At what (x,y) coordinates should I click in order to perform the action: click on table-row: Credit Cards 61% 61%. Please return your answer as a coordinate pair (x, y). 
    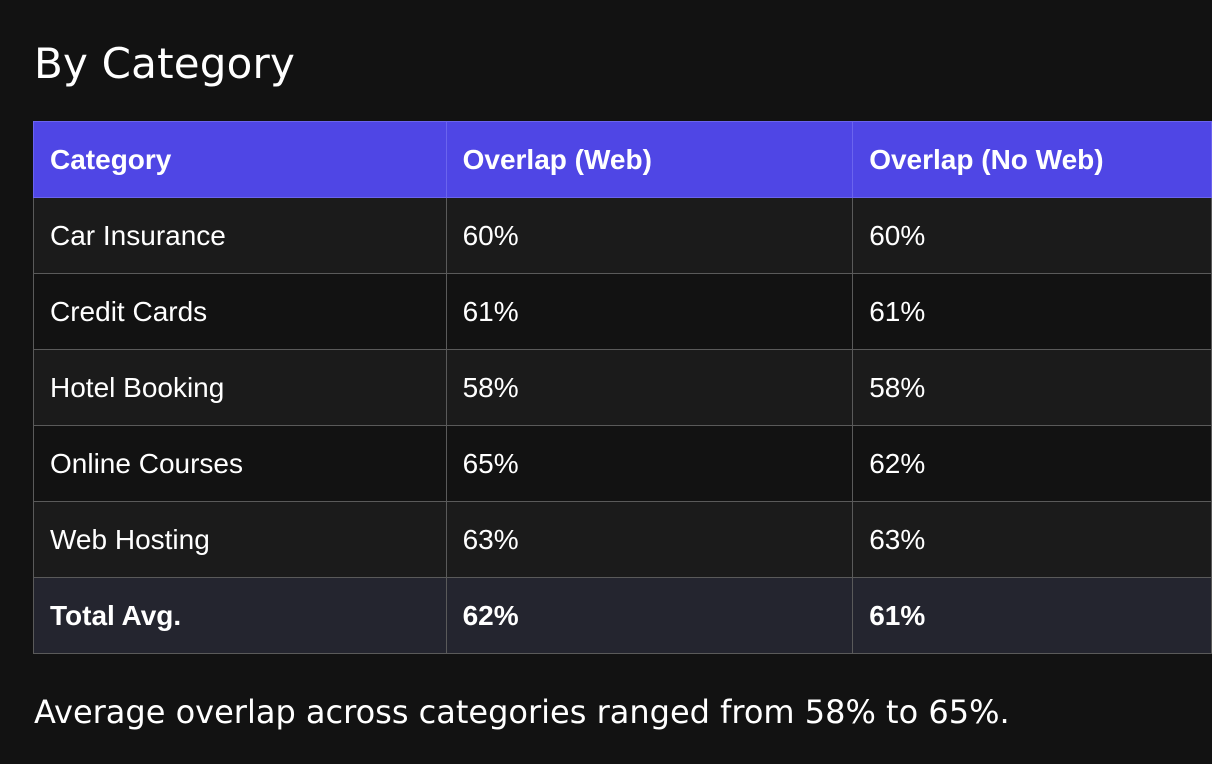
    Looking at the image, I should click on (622, 311).